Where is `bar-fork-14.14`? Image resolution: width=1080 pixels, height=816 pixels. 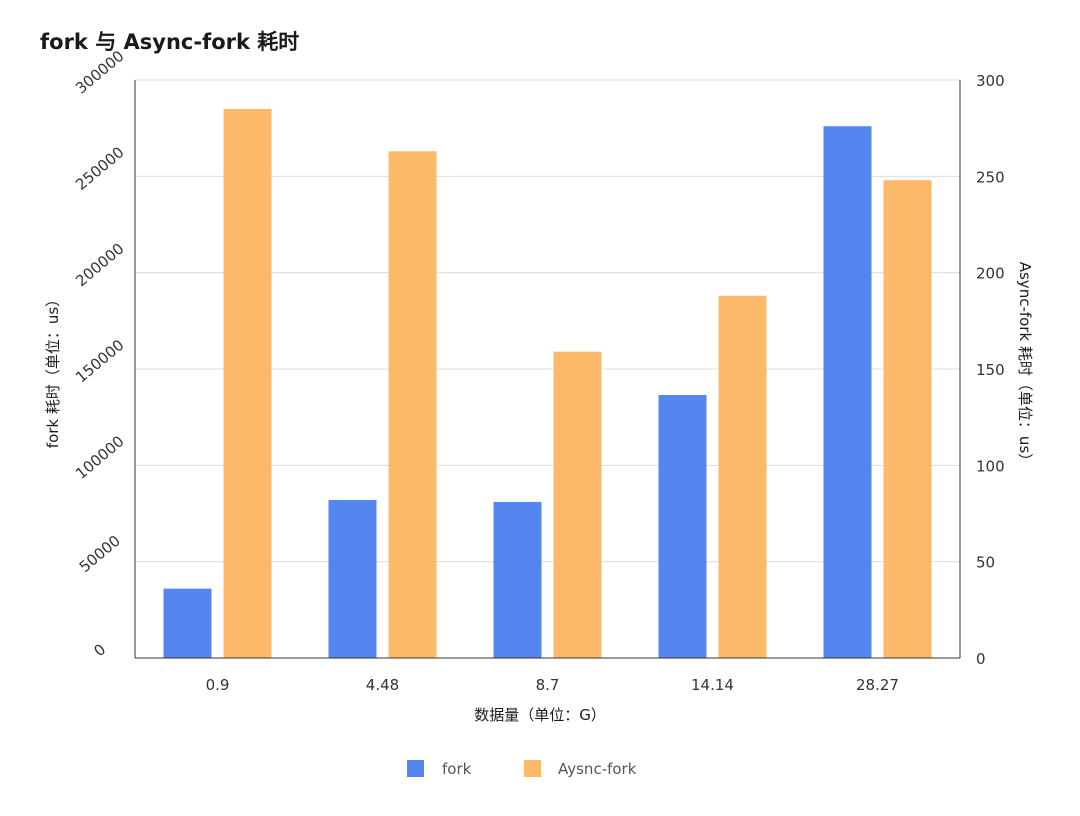 bar-fork-14.14 is located at coordinates (682, 526).